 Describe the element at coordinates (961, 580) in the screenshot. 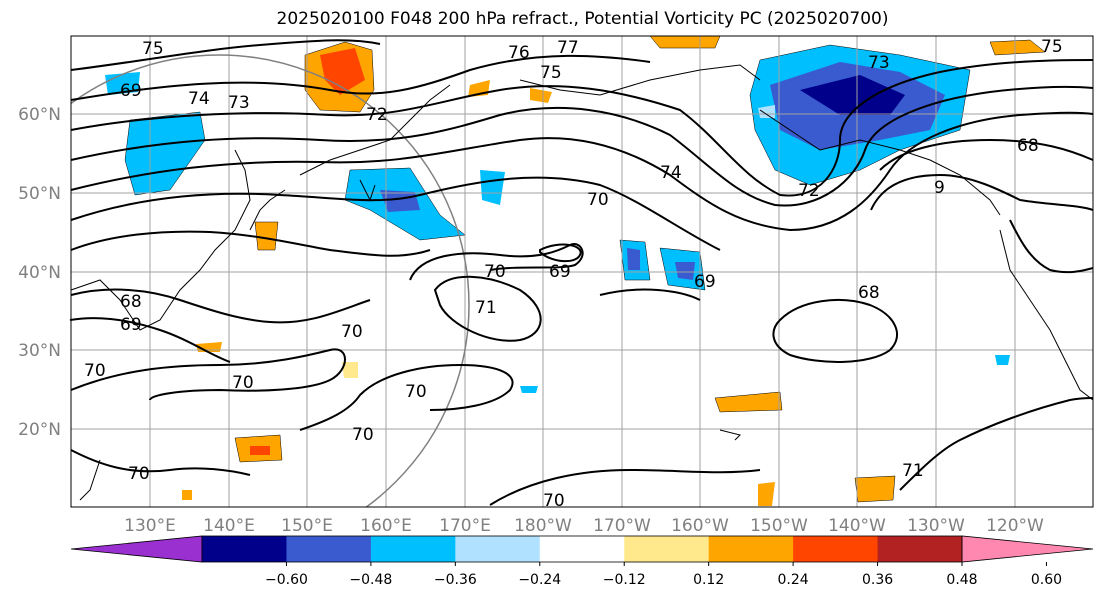

I see `colorbar-tick-label: 0.48` at that location.